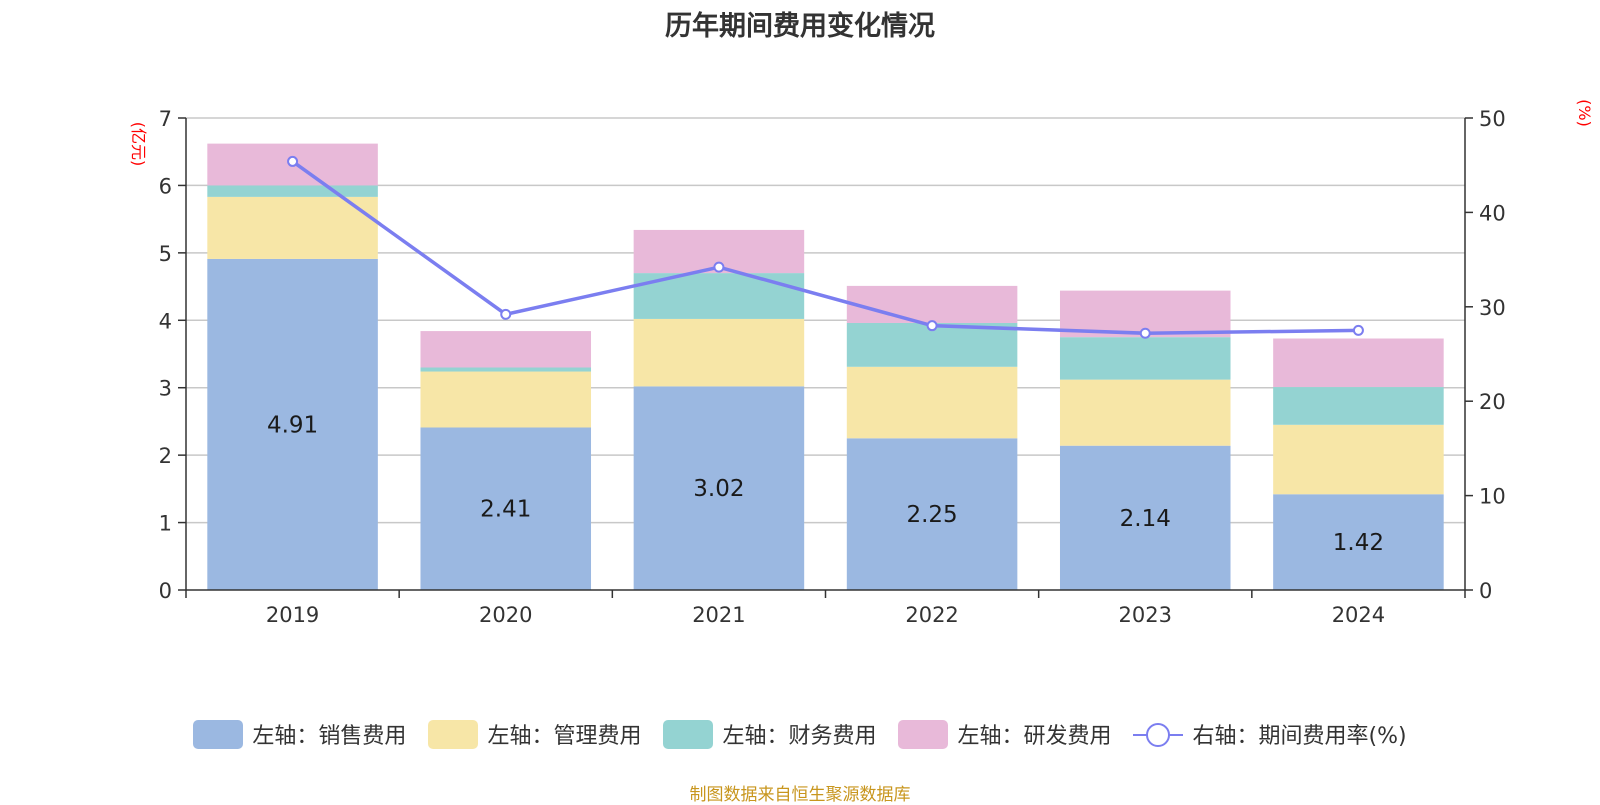 The width and height of the screenshot is (1600, 805). Describe the element at coordinates (165, 591) in the screenshot. I see `left-axis-tick-label: 0` at that location.